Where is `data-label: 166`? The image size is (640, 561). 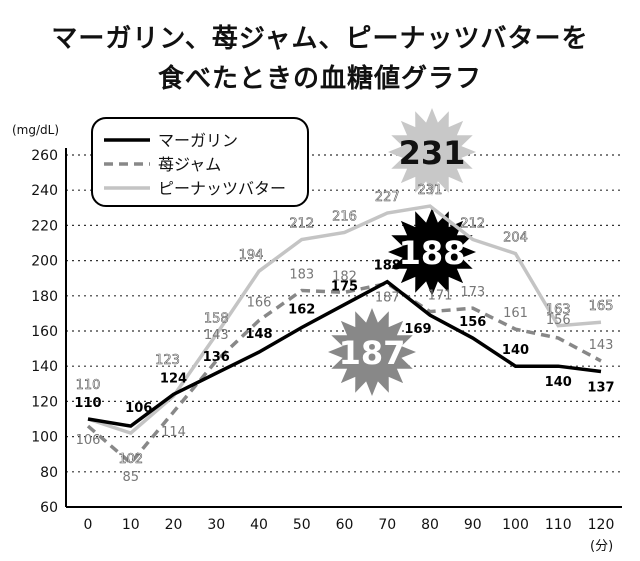
data-label: 166 is located at coordinates (259, 302).